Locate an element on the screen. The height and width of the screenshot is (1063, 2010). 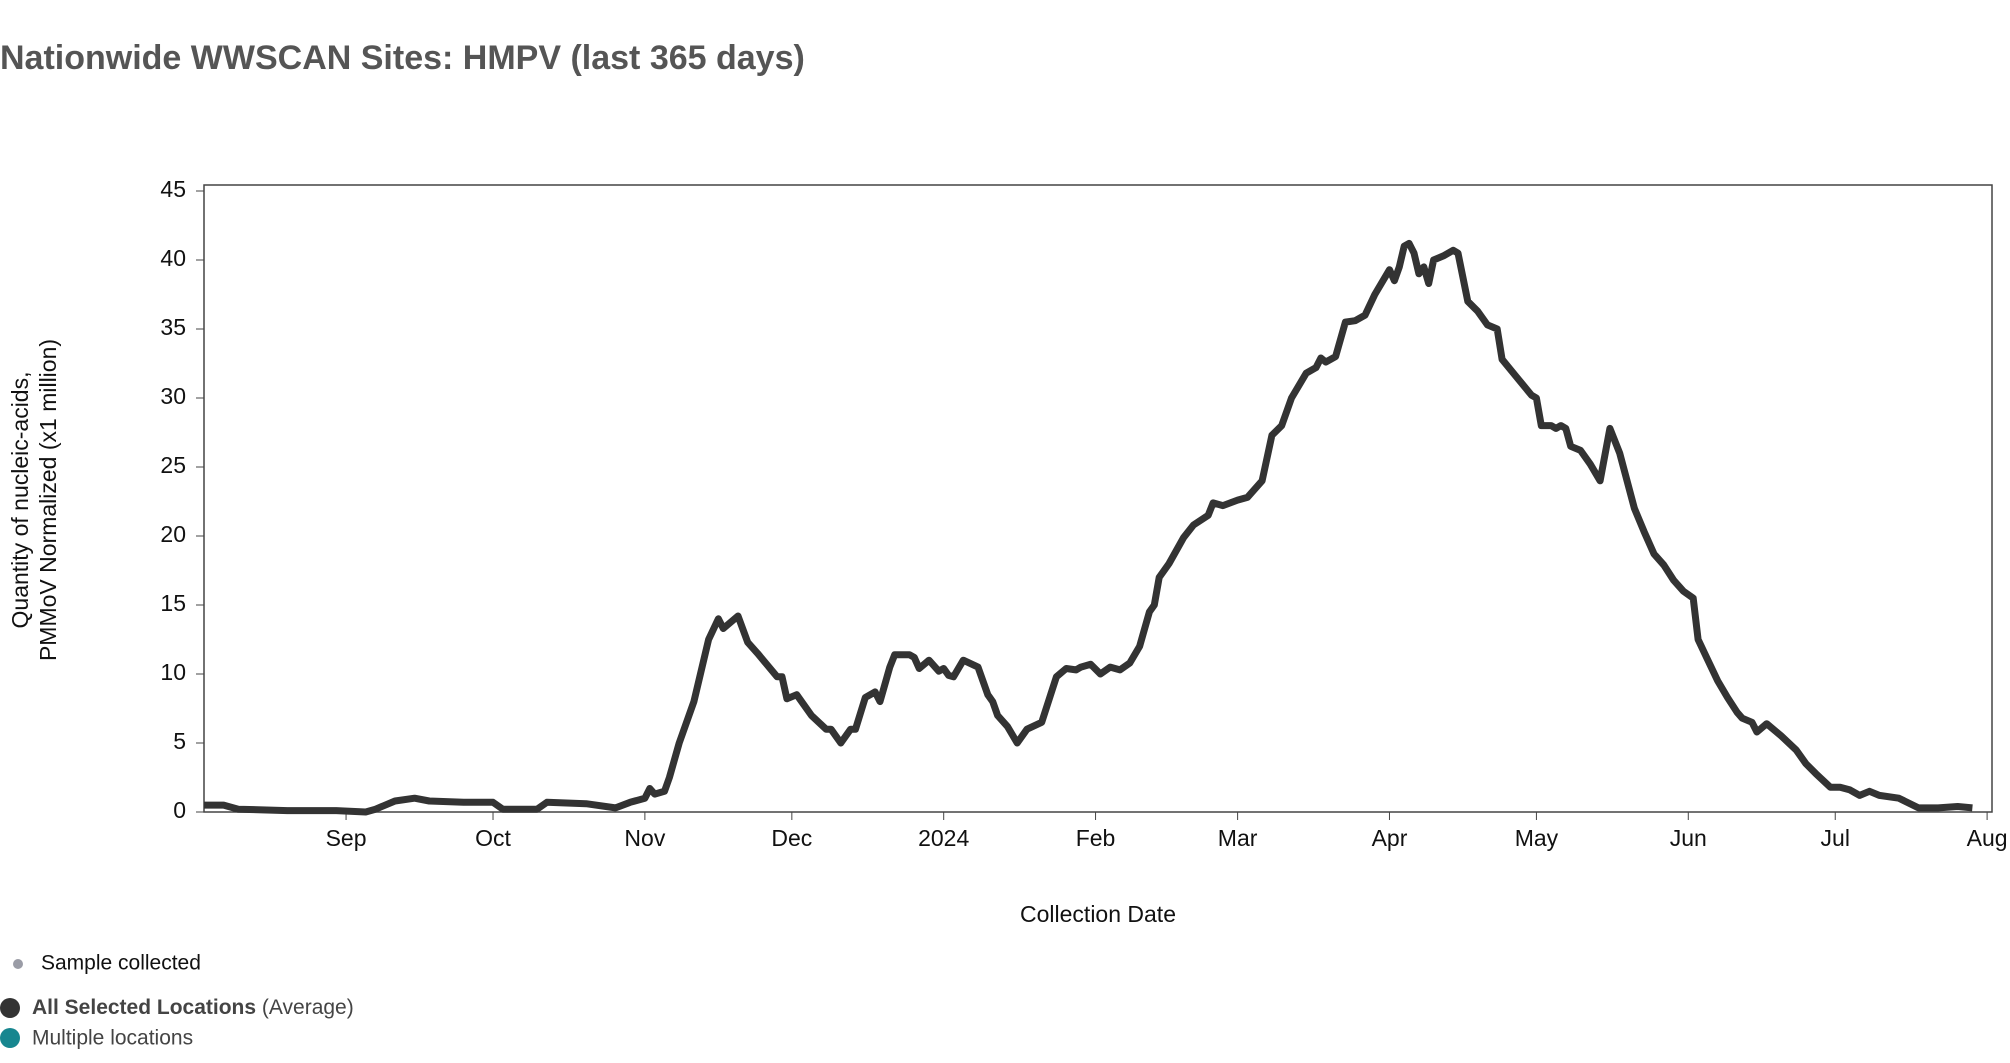
x-tick-label: Feb is located at coordinates (1096, 838).